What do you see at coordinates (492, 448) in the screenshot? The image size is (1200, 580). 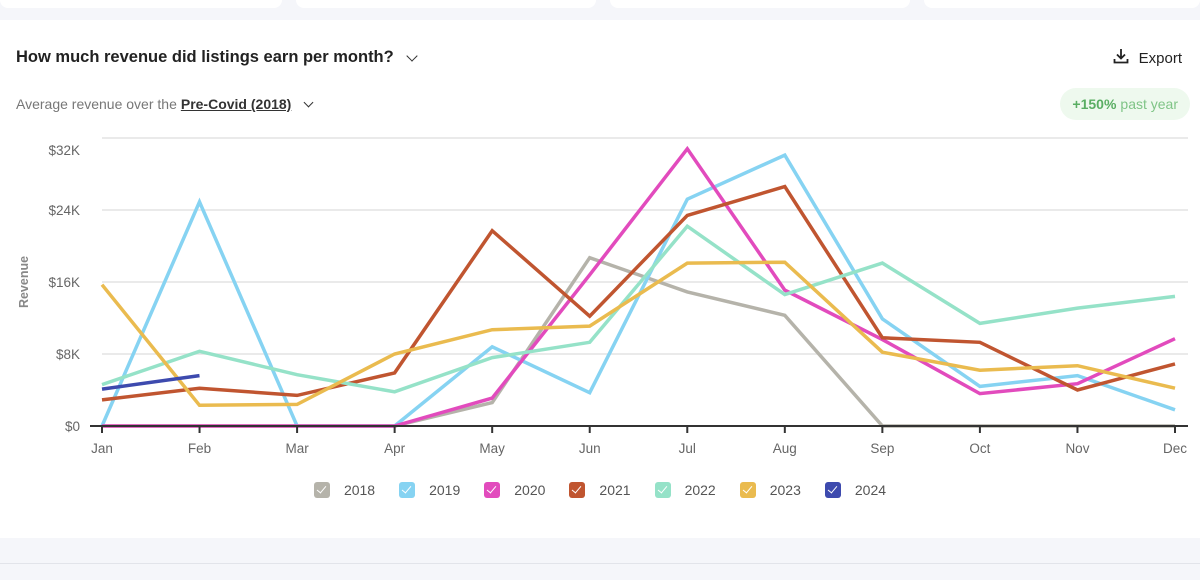 I see `x-tick-label: May` at bounding box center [492, 448].